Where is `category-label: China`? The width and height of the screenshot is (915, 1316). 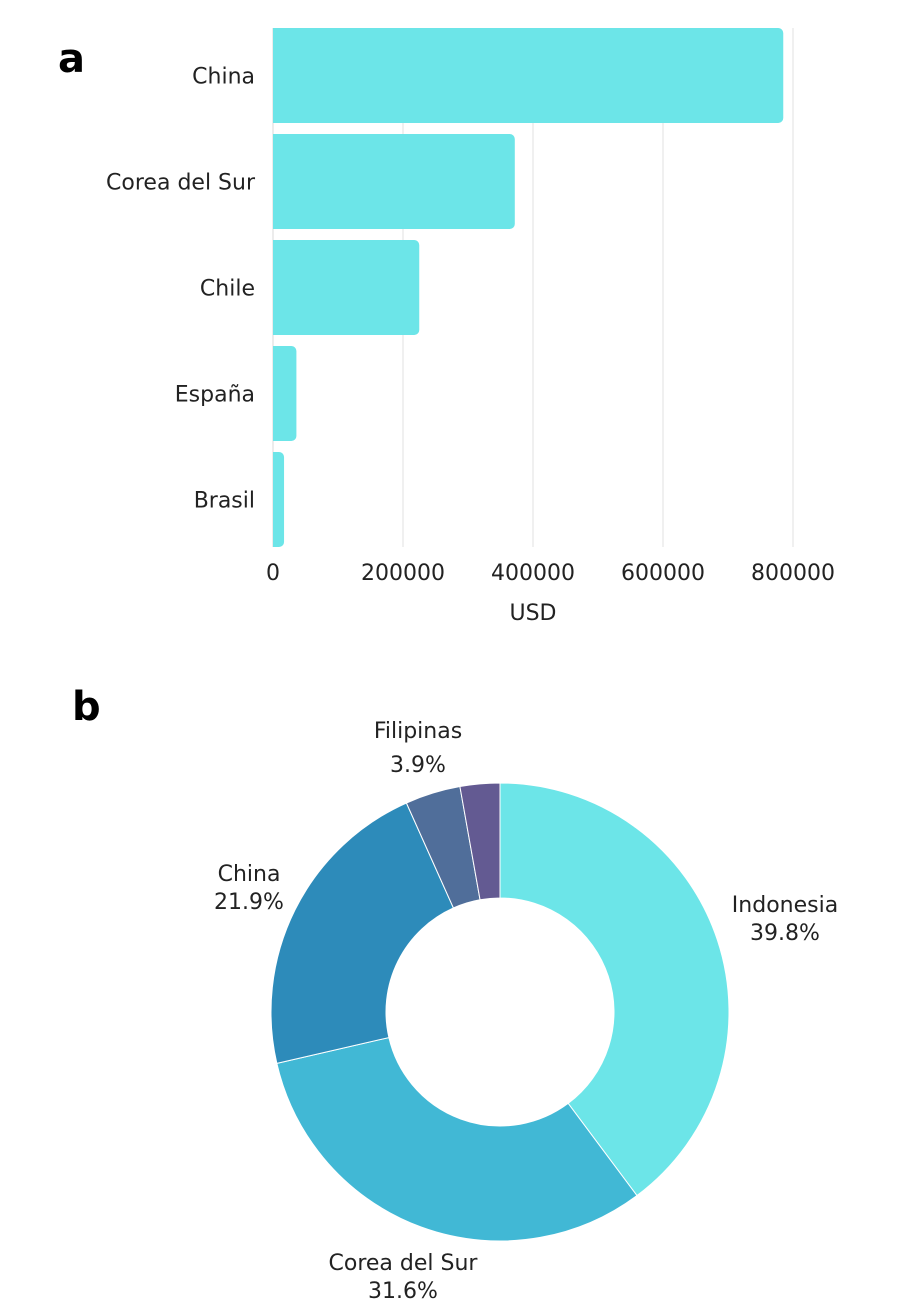 category-label: China is located at coordinates (223, 77).